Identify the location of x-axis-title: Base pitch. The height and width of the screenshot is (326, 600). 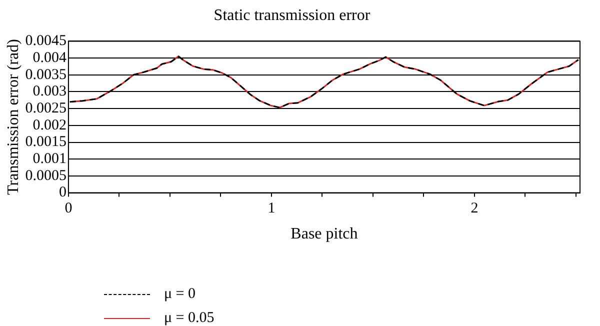
(324, 234).